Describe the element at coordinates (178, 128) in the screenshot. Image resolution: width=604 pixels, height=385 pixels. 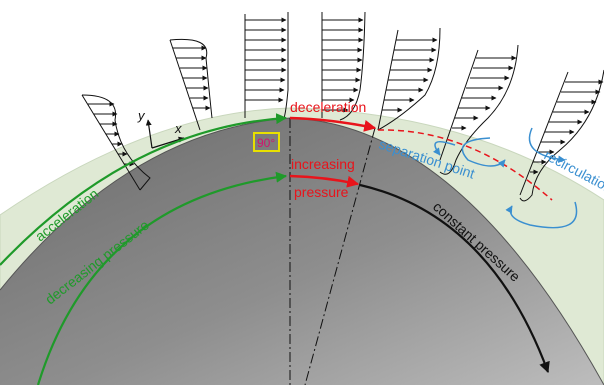
I see `axis-x-label: x` at that location.